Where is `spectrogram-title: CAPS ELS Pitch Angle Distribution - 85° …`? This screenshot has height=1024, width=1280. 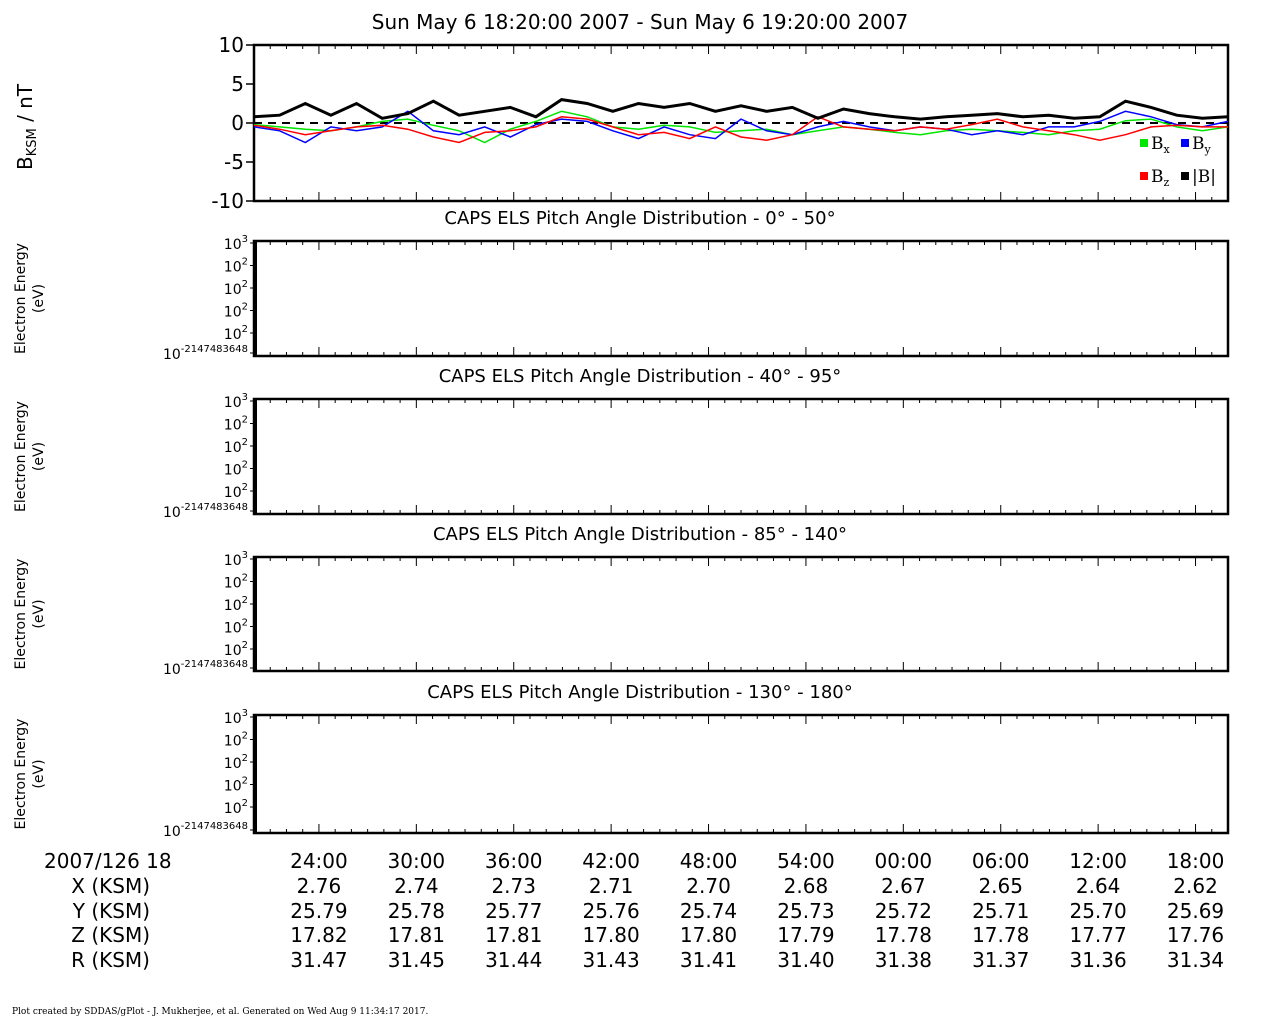
spectrogram-title: CAPS ELS Pitch Angle Distribution - 85° … is located at coordinates (640, 534).